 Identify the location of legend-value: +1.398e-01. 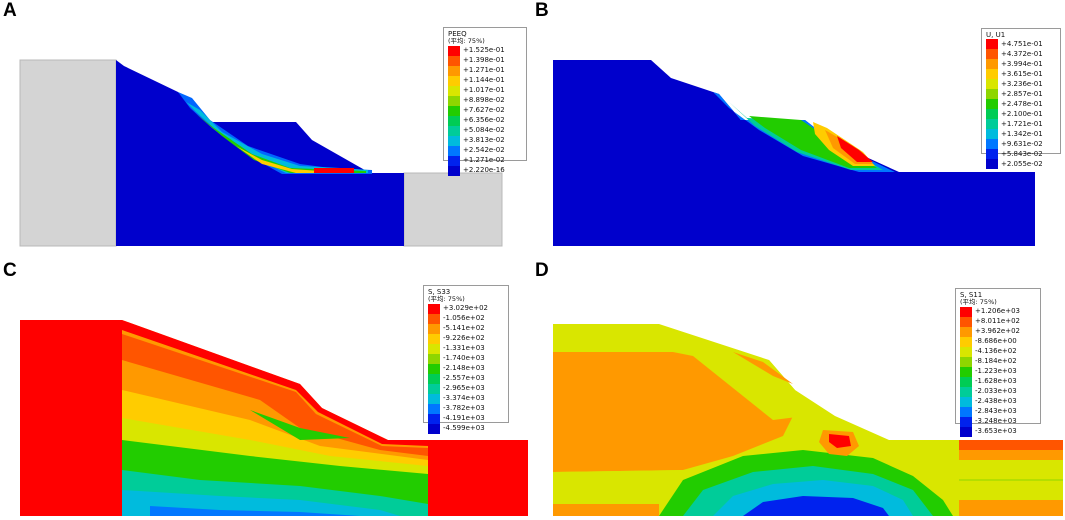
(484, 60).